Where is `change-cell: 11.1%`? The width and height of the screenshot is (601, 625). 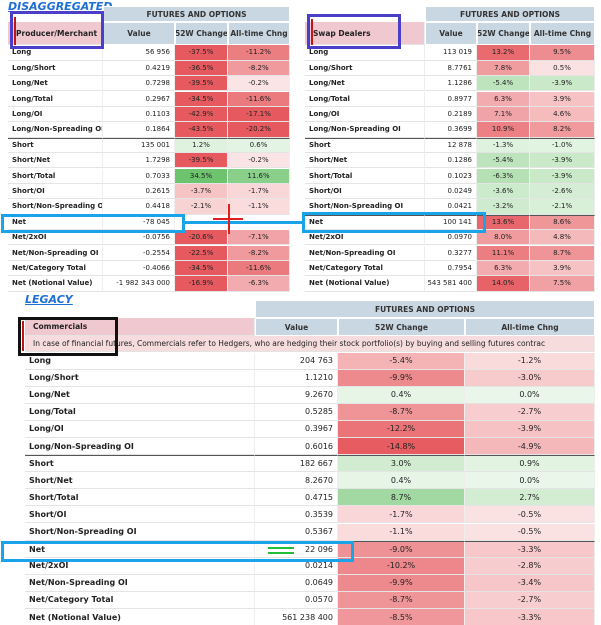 change-cell: 11.1% is located at coordinates (503, 253).